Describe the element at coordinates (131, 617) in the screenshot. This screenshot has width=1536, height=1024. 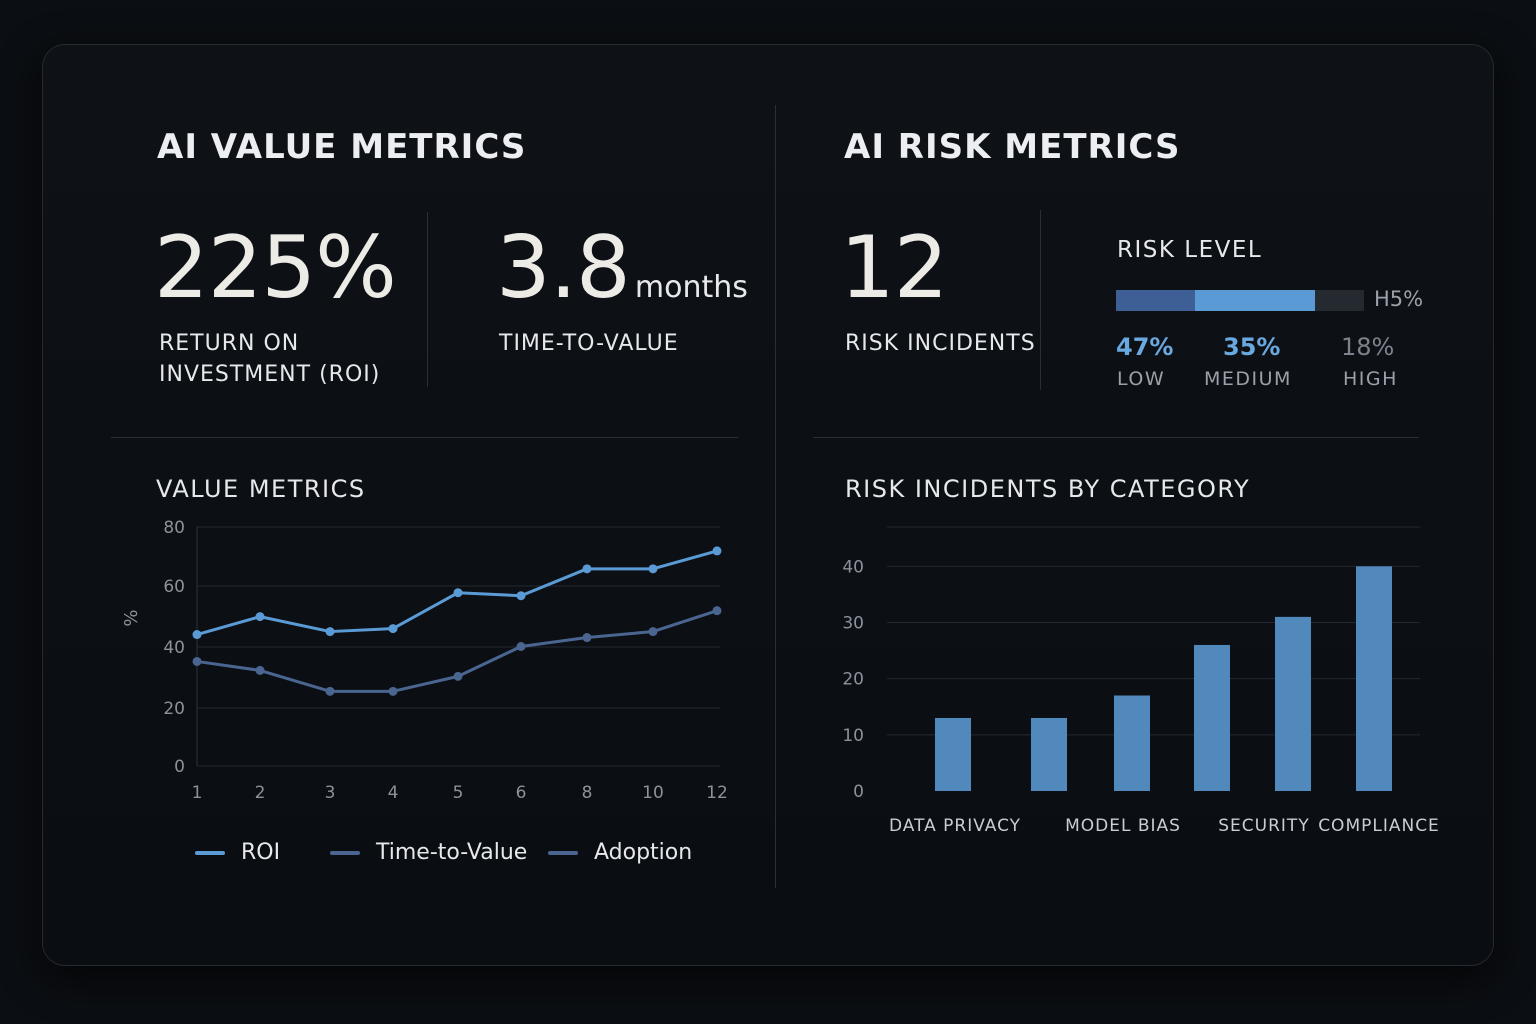
I see `value-chart-ylabel: %` at that location.